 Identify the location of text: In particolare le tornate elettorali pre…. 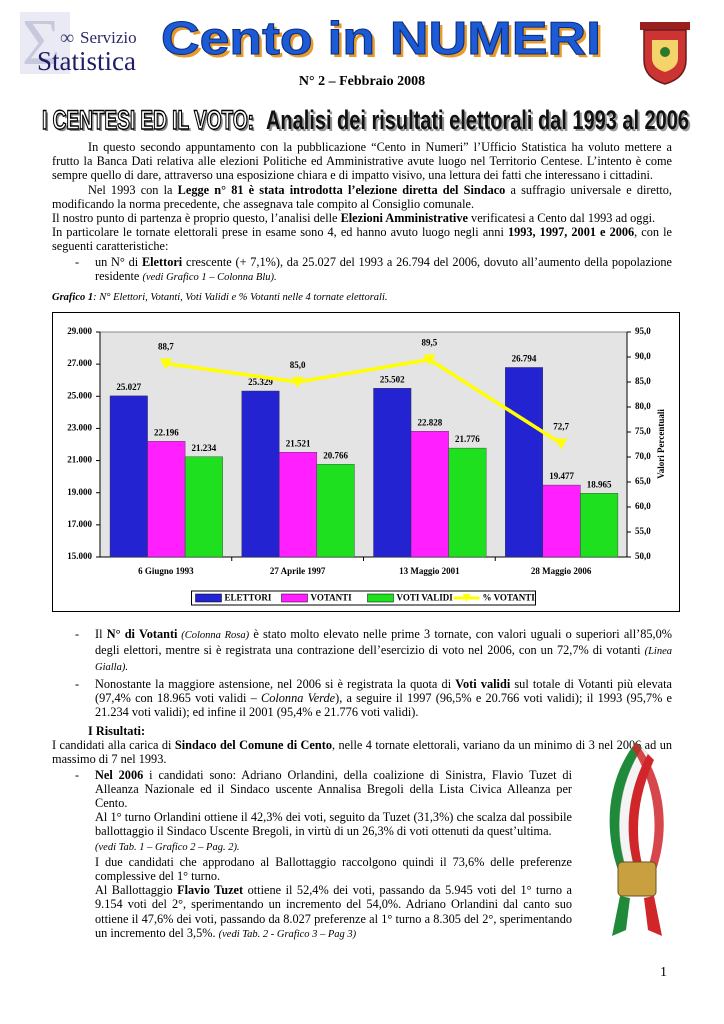
(280, 232).